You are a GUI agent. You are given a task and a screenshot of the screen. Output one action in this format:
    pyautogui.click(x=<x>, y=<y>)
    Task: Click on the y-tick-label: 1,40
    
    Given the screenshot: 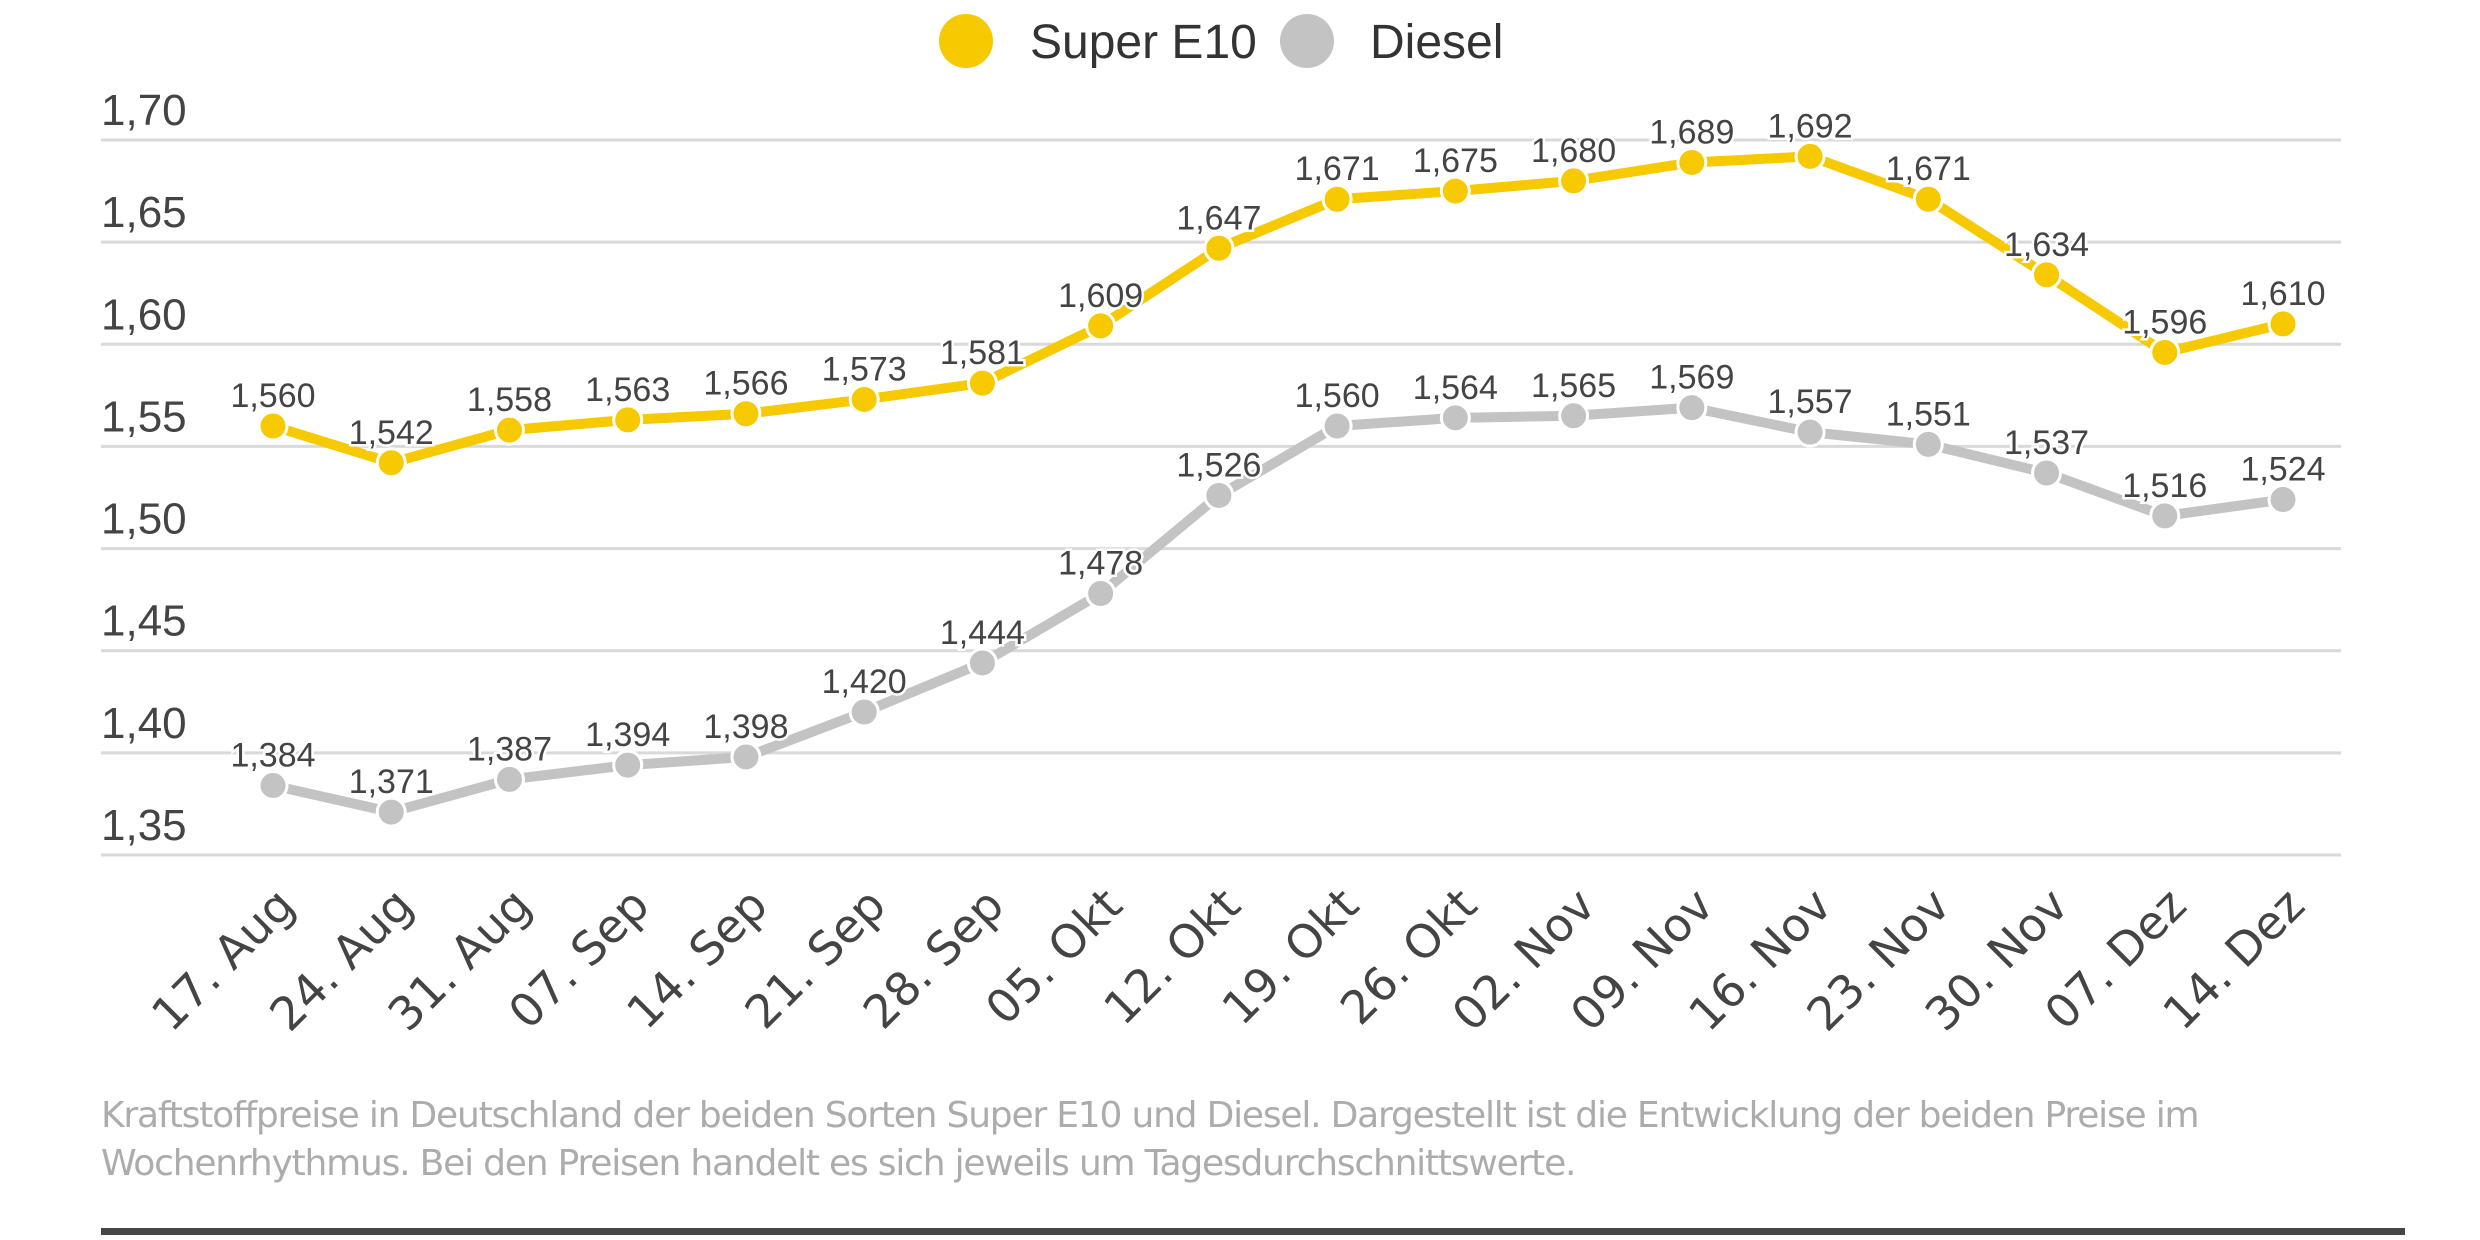 What is the action you would take?
    pyautogui.click(x=144, y=723)
    